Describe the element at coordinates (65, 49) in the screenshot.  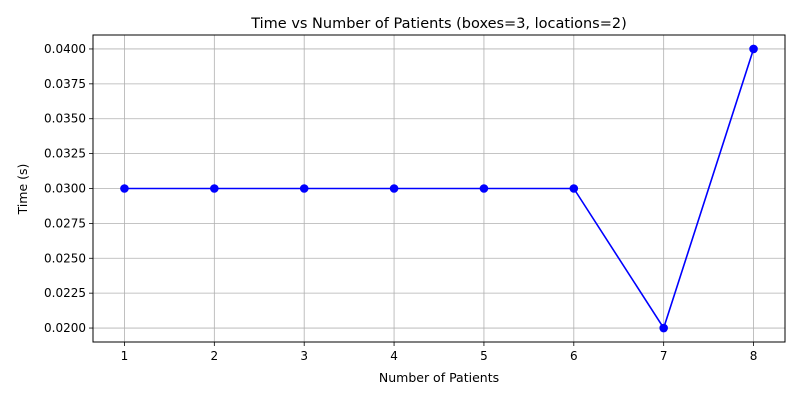
I see `y-tick-label: 0.0400` at that location.